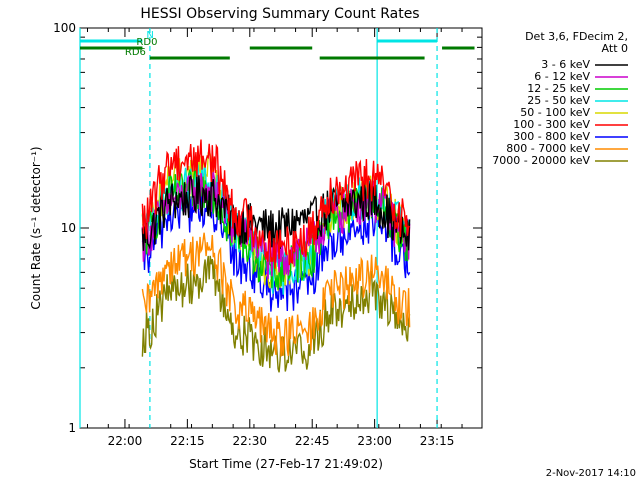 The image size is (640, 480). I want to click on y-tick-label: 100, so click(64, 28).